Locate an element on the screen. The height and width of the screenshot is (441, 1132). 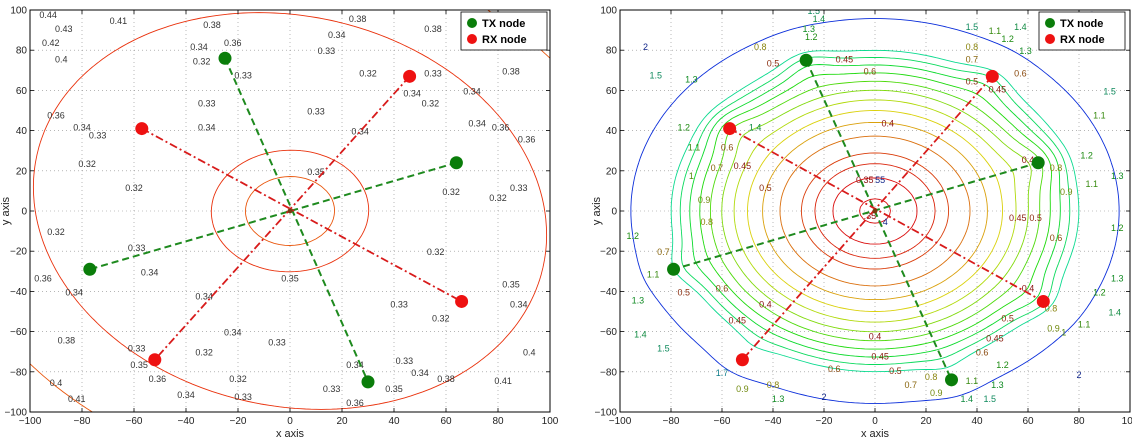
rx-link is located at coordinates (886, 215).